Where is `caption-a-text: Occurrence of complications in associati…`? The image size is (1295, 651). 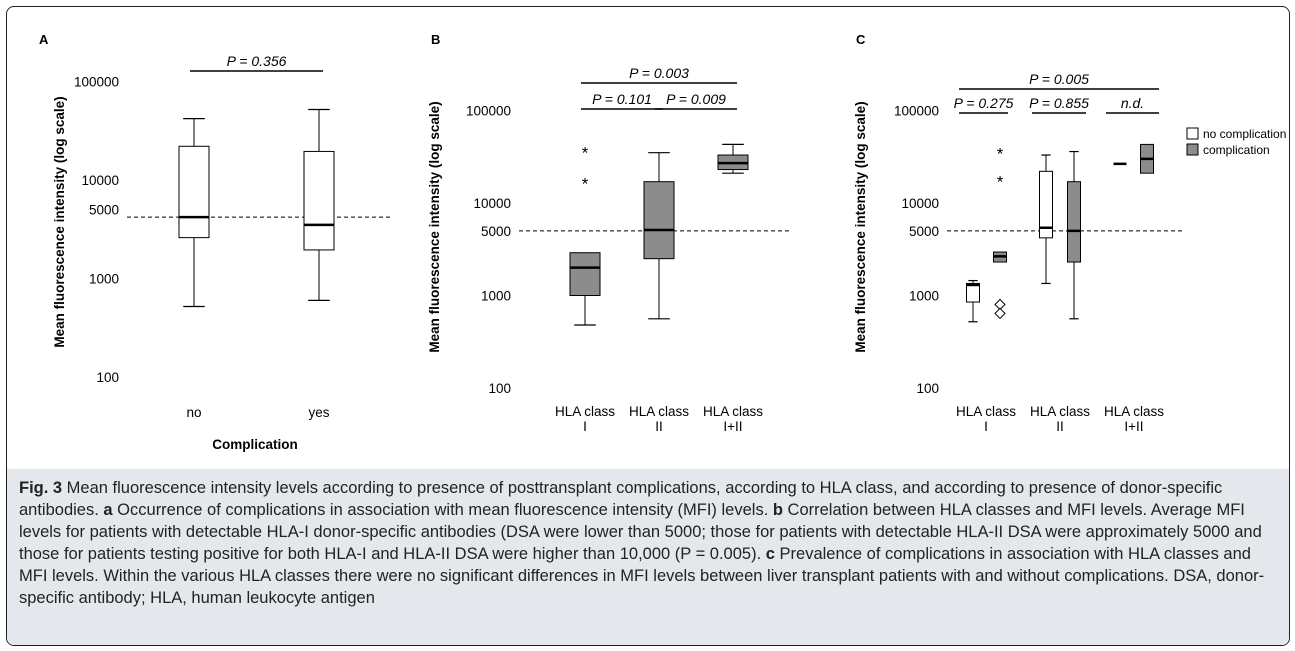
caption-a-text: Occurrence of complications in associati… is located at coordinates (442, 510).